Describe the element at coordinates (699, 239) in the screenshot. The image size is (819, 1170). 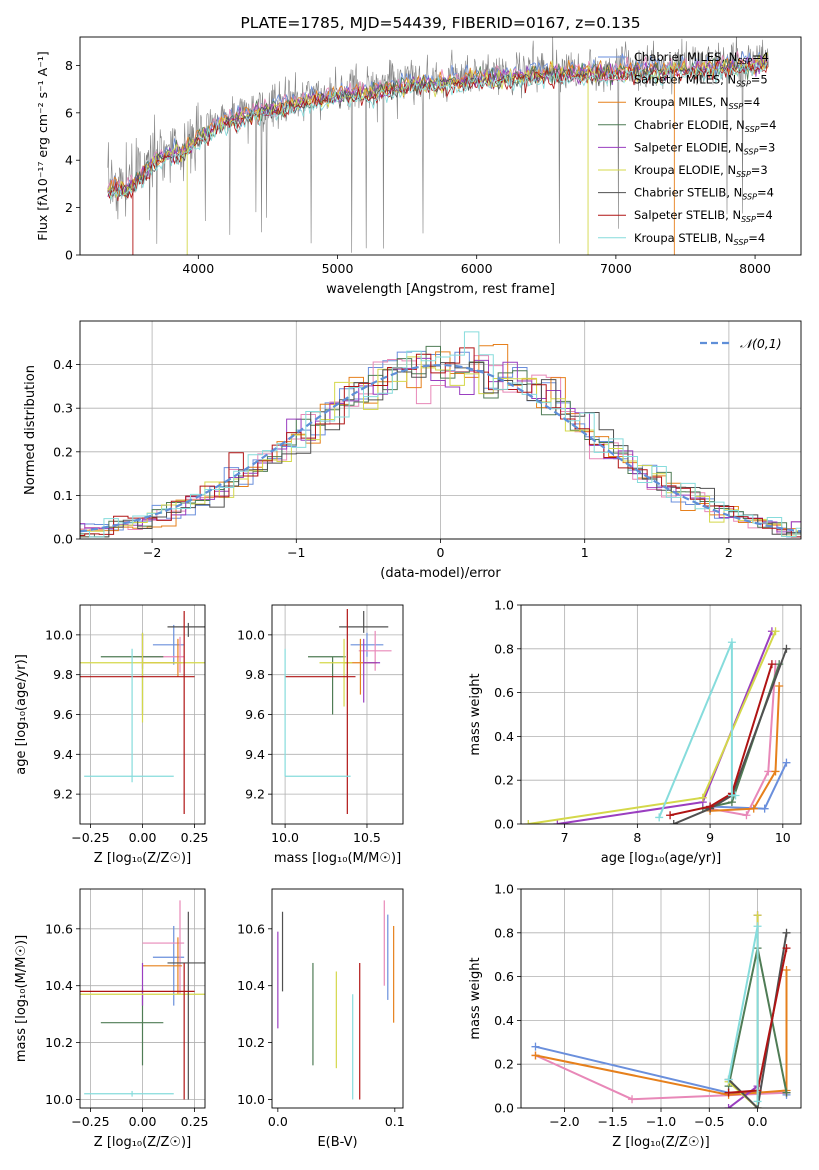
I see `legend-entry: Kroupa STELIB, NSSP=4` at that location.